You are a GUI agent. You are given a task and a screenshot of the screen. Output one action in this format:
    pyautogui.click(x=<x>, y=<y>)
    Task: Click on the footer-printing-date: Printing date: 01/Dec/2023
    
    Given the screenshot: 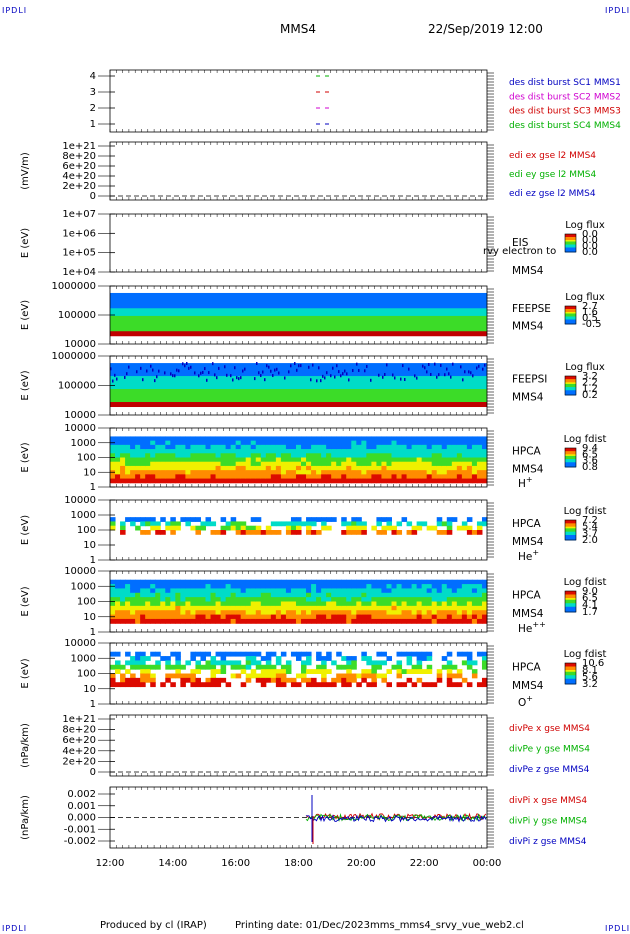 What is the action you would take?
    pyautogui.click(x=303, y=925)
    